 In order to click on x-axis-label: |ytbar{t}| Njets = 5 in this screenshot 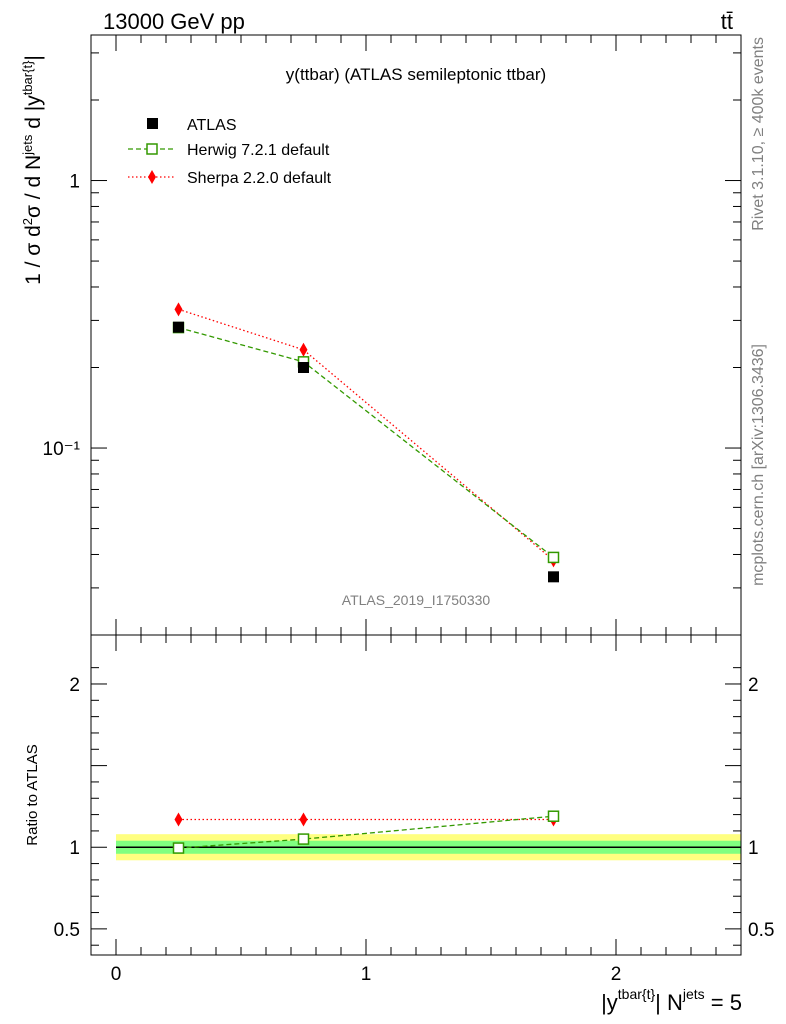, I will do `click(671, 1000)`.